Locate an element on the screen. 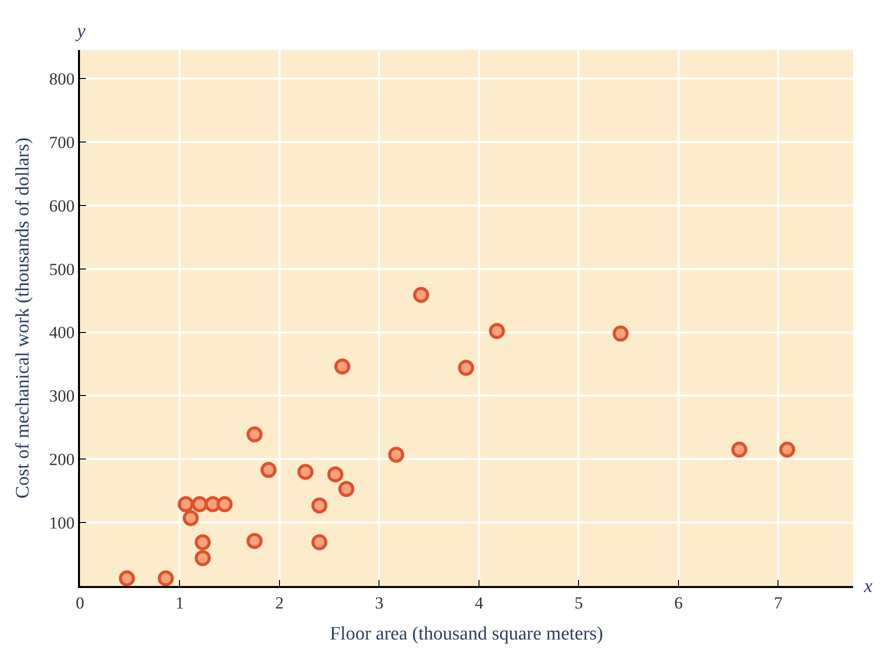  y-tick-label: 600 is located at coordinates (62, 206).